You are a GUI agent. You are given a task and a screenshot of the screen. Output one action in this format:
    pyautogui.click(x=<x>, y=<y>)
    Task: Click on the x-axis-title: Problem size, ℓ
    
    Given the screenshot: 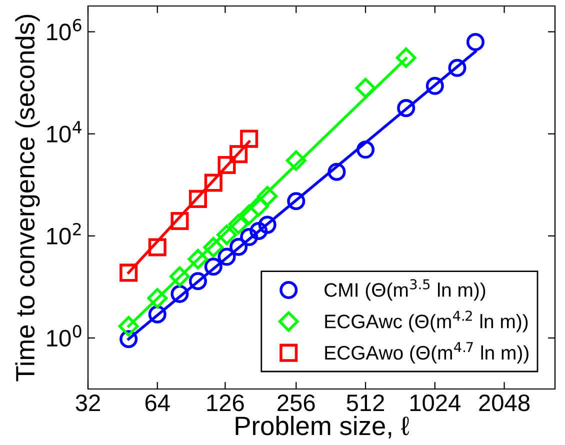 What is the action you would take?
    pyautogui.click(x=323, y=427)
    